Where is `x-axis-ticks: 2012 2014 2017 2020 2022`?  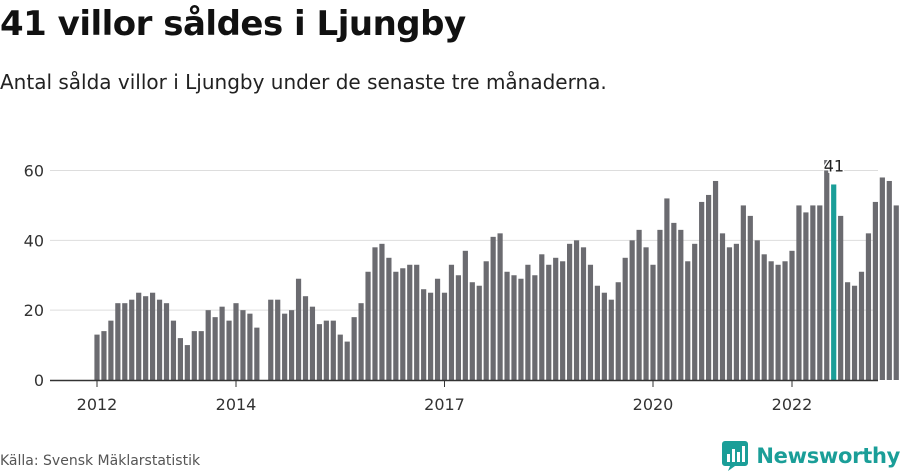
x-axis-ticks: 2012 2014 2017 2020 2022 is located at coordinates (445, 397).